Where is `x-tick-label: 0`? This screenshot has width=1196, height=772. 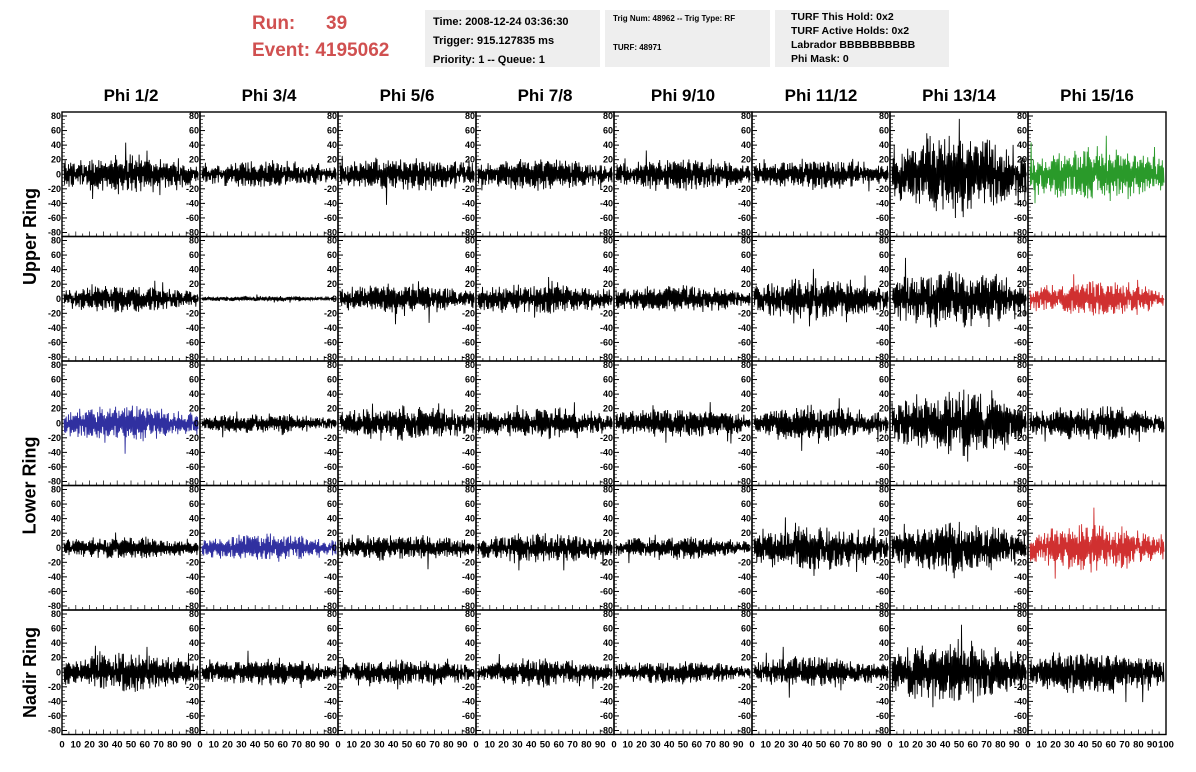 x-tick-label: 0 is located at coordinates (337, 745).